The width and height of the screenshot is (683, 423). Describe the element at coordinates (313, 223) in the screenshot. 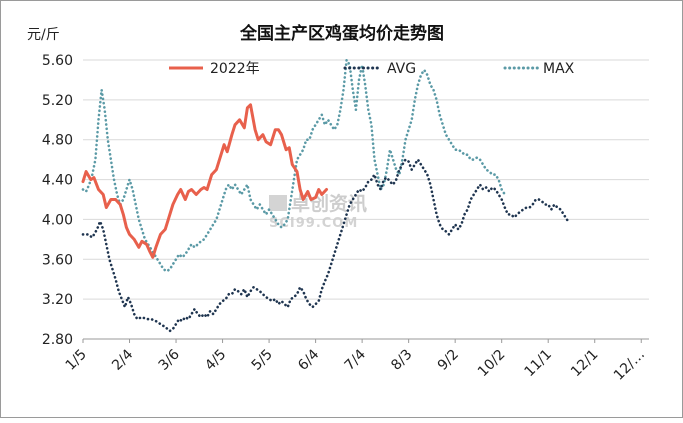

I see `watermark-subtext: SCI99.COM` at that location.